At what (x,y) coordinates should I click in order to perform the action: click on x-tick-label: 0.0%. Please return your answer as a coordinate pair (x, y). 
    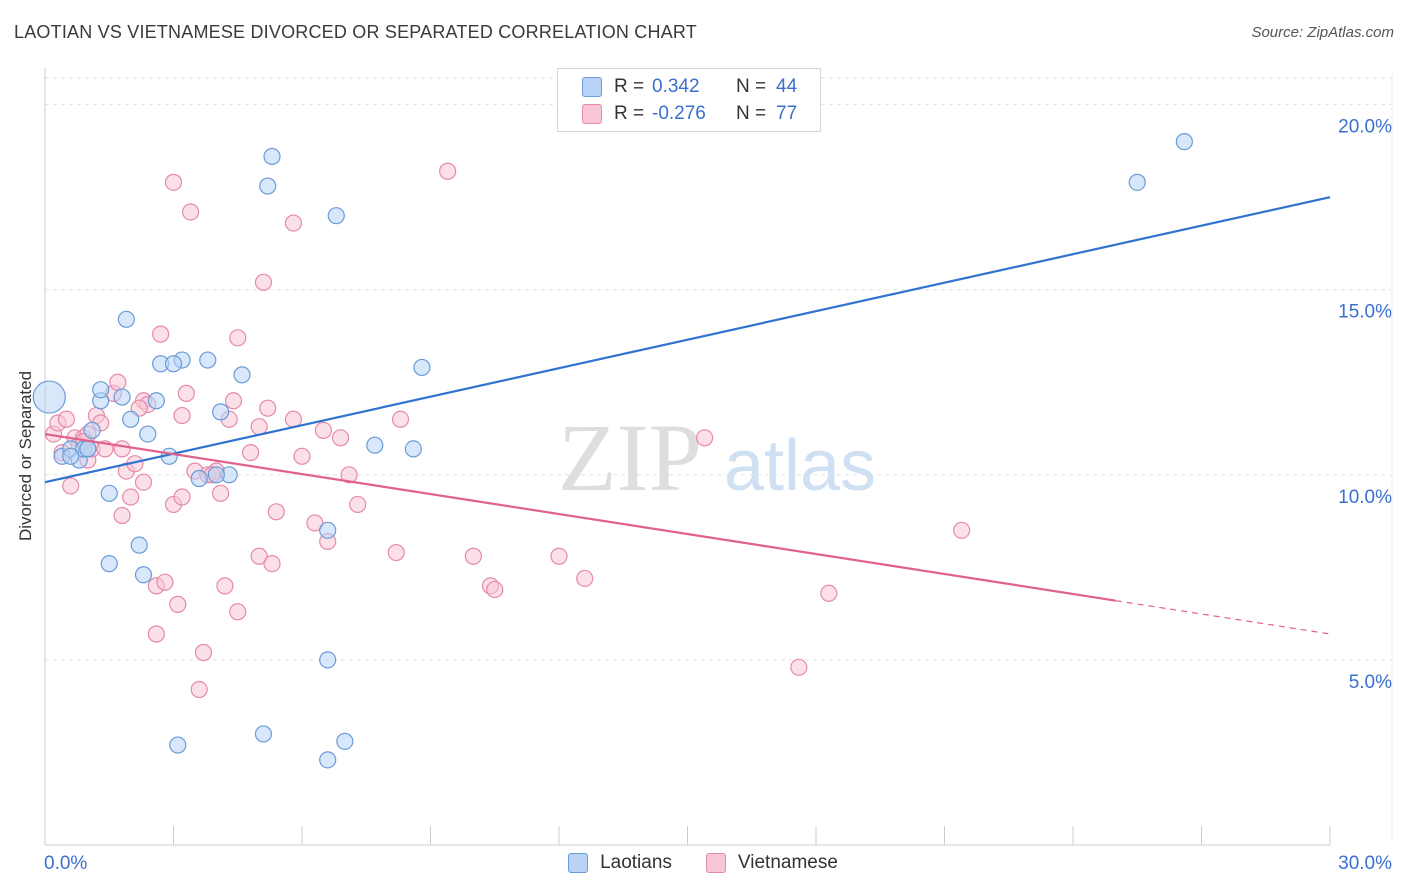
    Looking at the image, I should click on (65, 863).